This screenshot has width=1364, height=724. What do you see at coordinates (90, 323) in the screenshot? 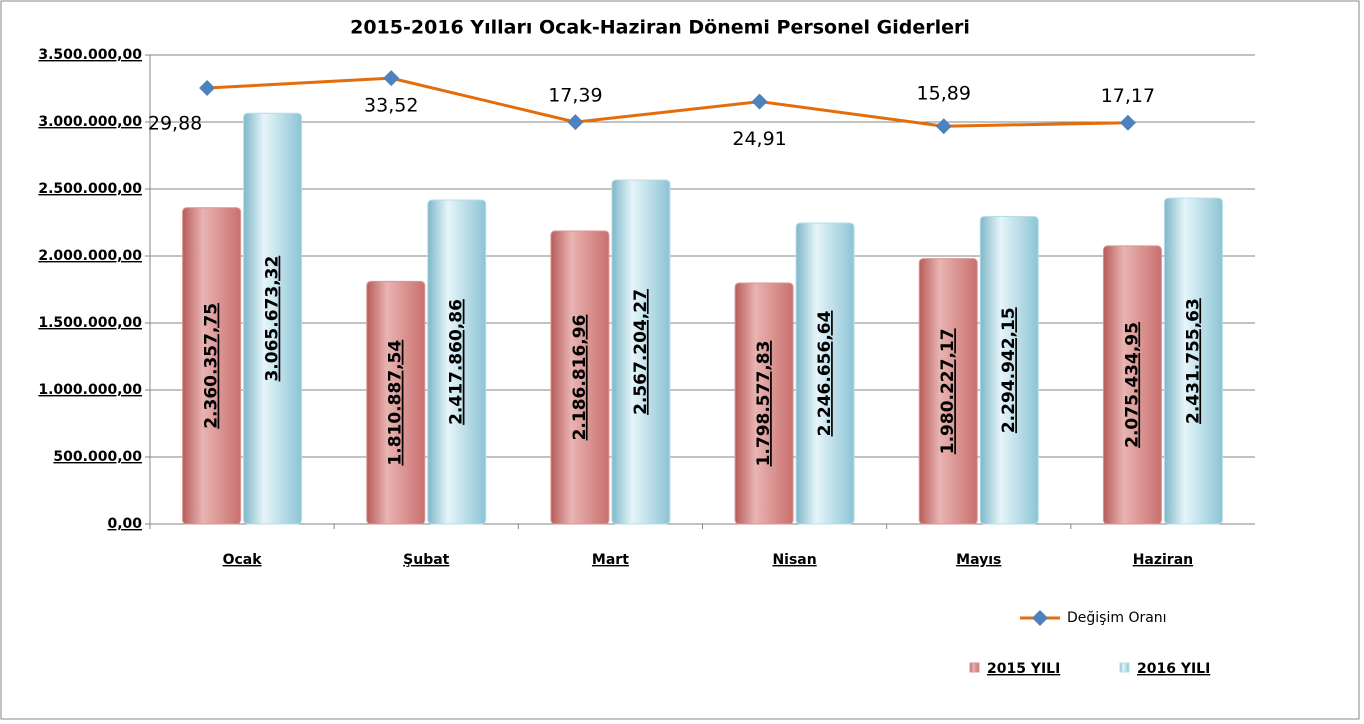
I see `y-tick-label: 1.500.000,00` at bounding box center [90, 323].